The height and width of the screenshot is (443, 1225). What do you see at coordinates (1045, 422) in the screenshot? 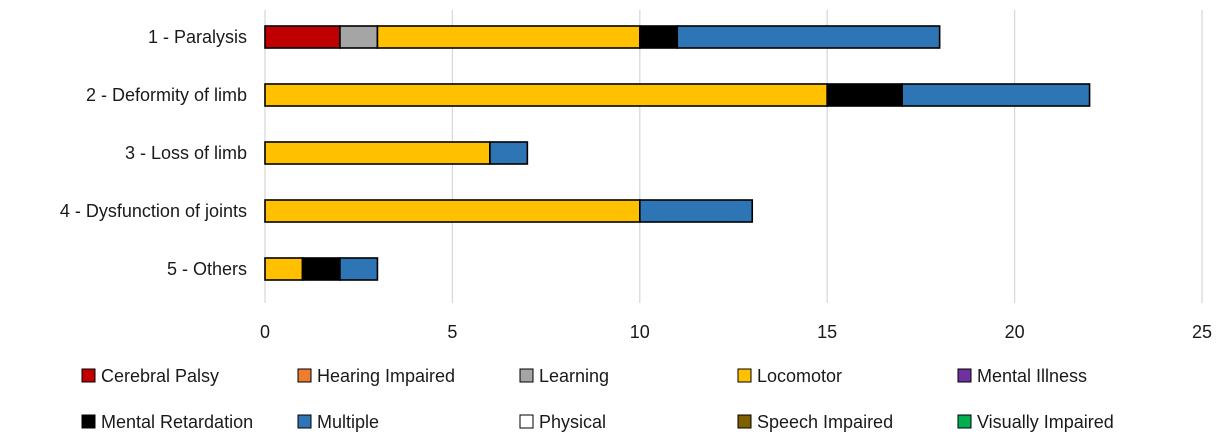
I see `legend-label: Visually Impaired` at bounding box center [1045, 422].